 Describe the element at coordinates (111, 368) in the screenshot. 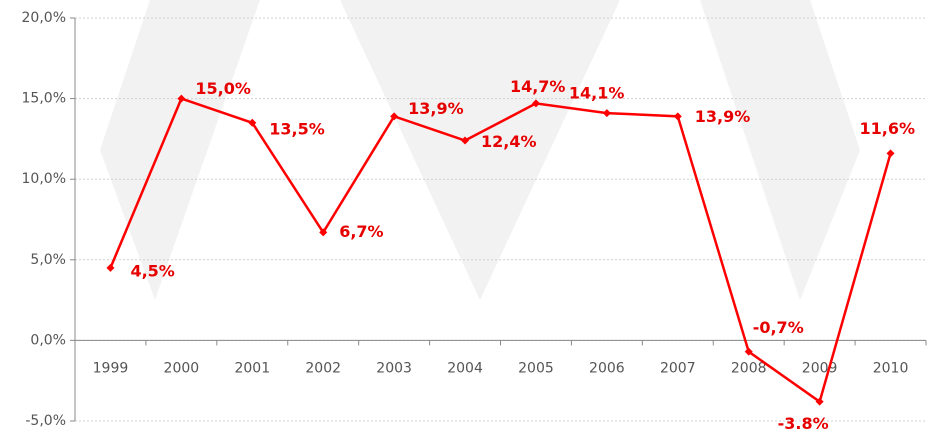

I see `x-tick-label: 1999` at that location.